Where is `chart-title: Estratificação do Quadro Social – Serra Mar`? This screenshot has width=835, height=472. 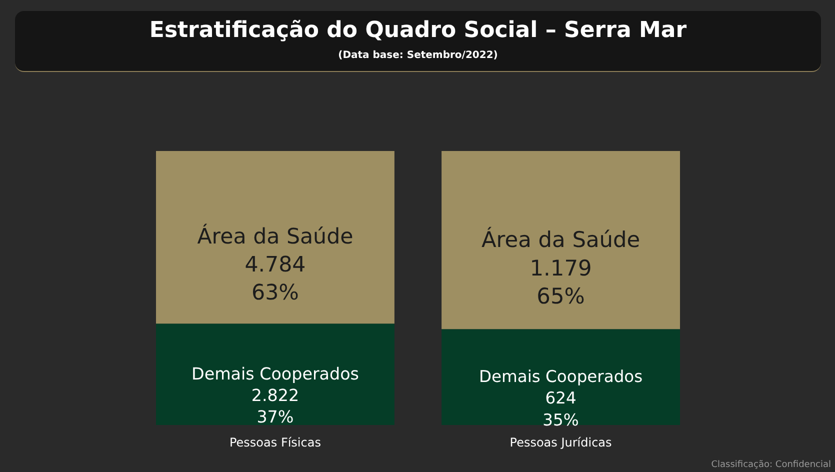 chart-title: Estratificação do Quadro Social – Serra Mar is located at coordinates (418, 30).